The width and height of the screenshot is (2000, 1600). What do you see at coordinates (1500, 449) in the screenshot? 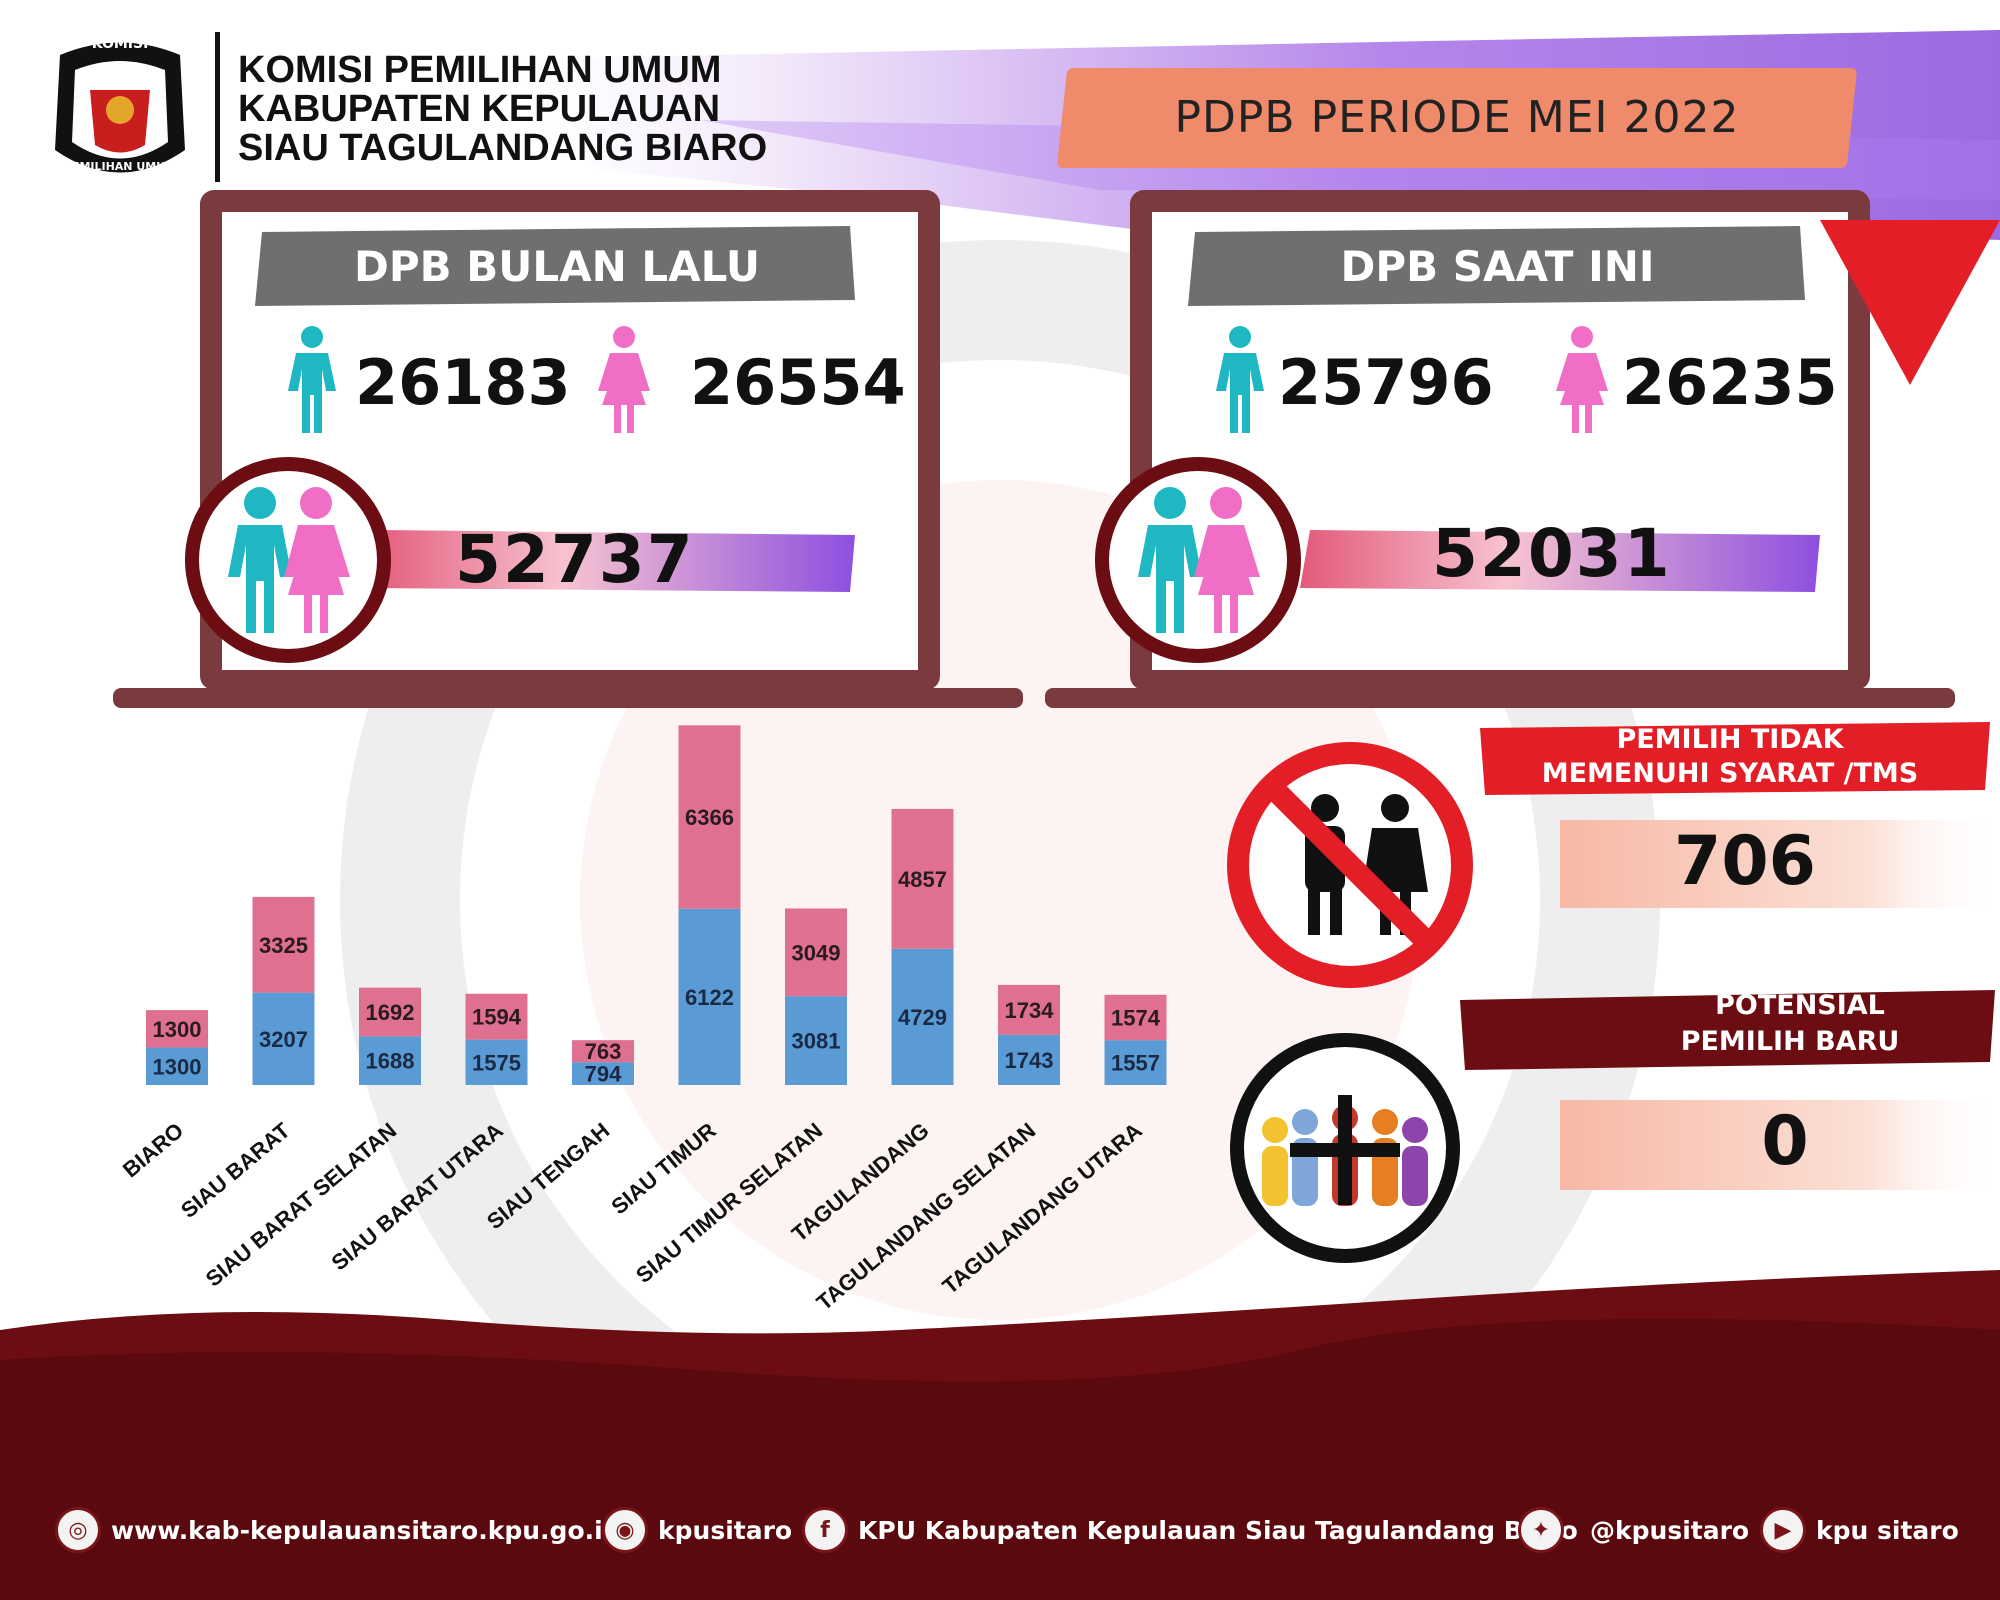
I see `laptop-current` at bounding box center [1500, 449].